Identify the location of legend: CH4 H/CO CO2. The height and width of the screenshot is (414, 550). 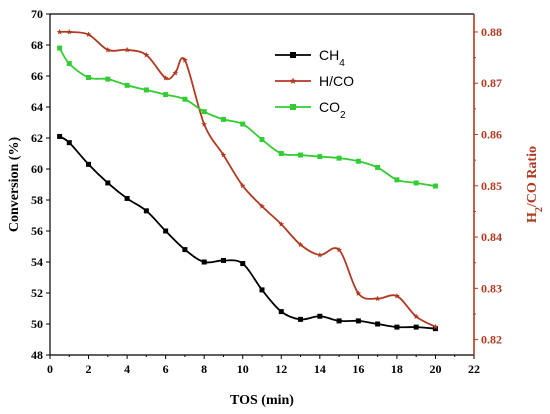
(314, 84).